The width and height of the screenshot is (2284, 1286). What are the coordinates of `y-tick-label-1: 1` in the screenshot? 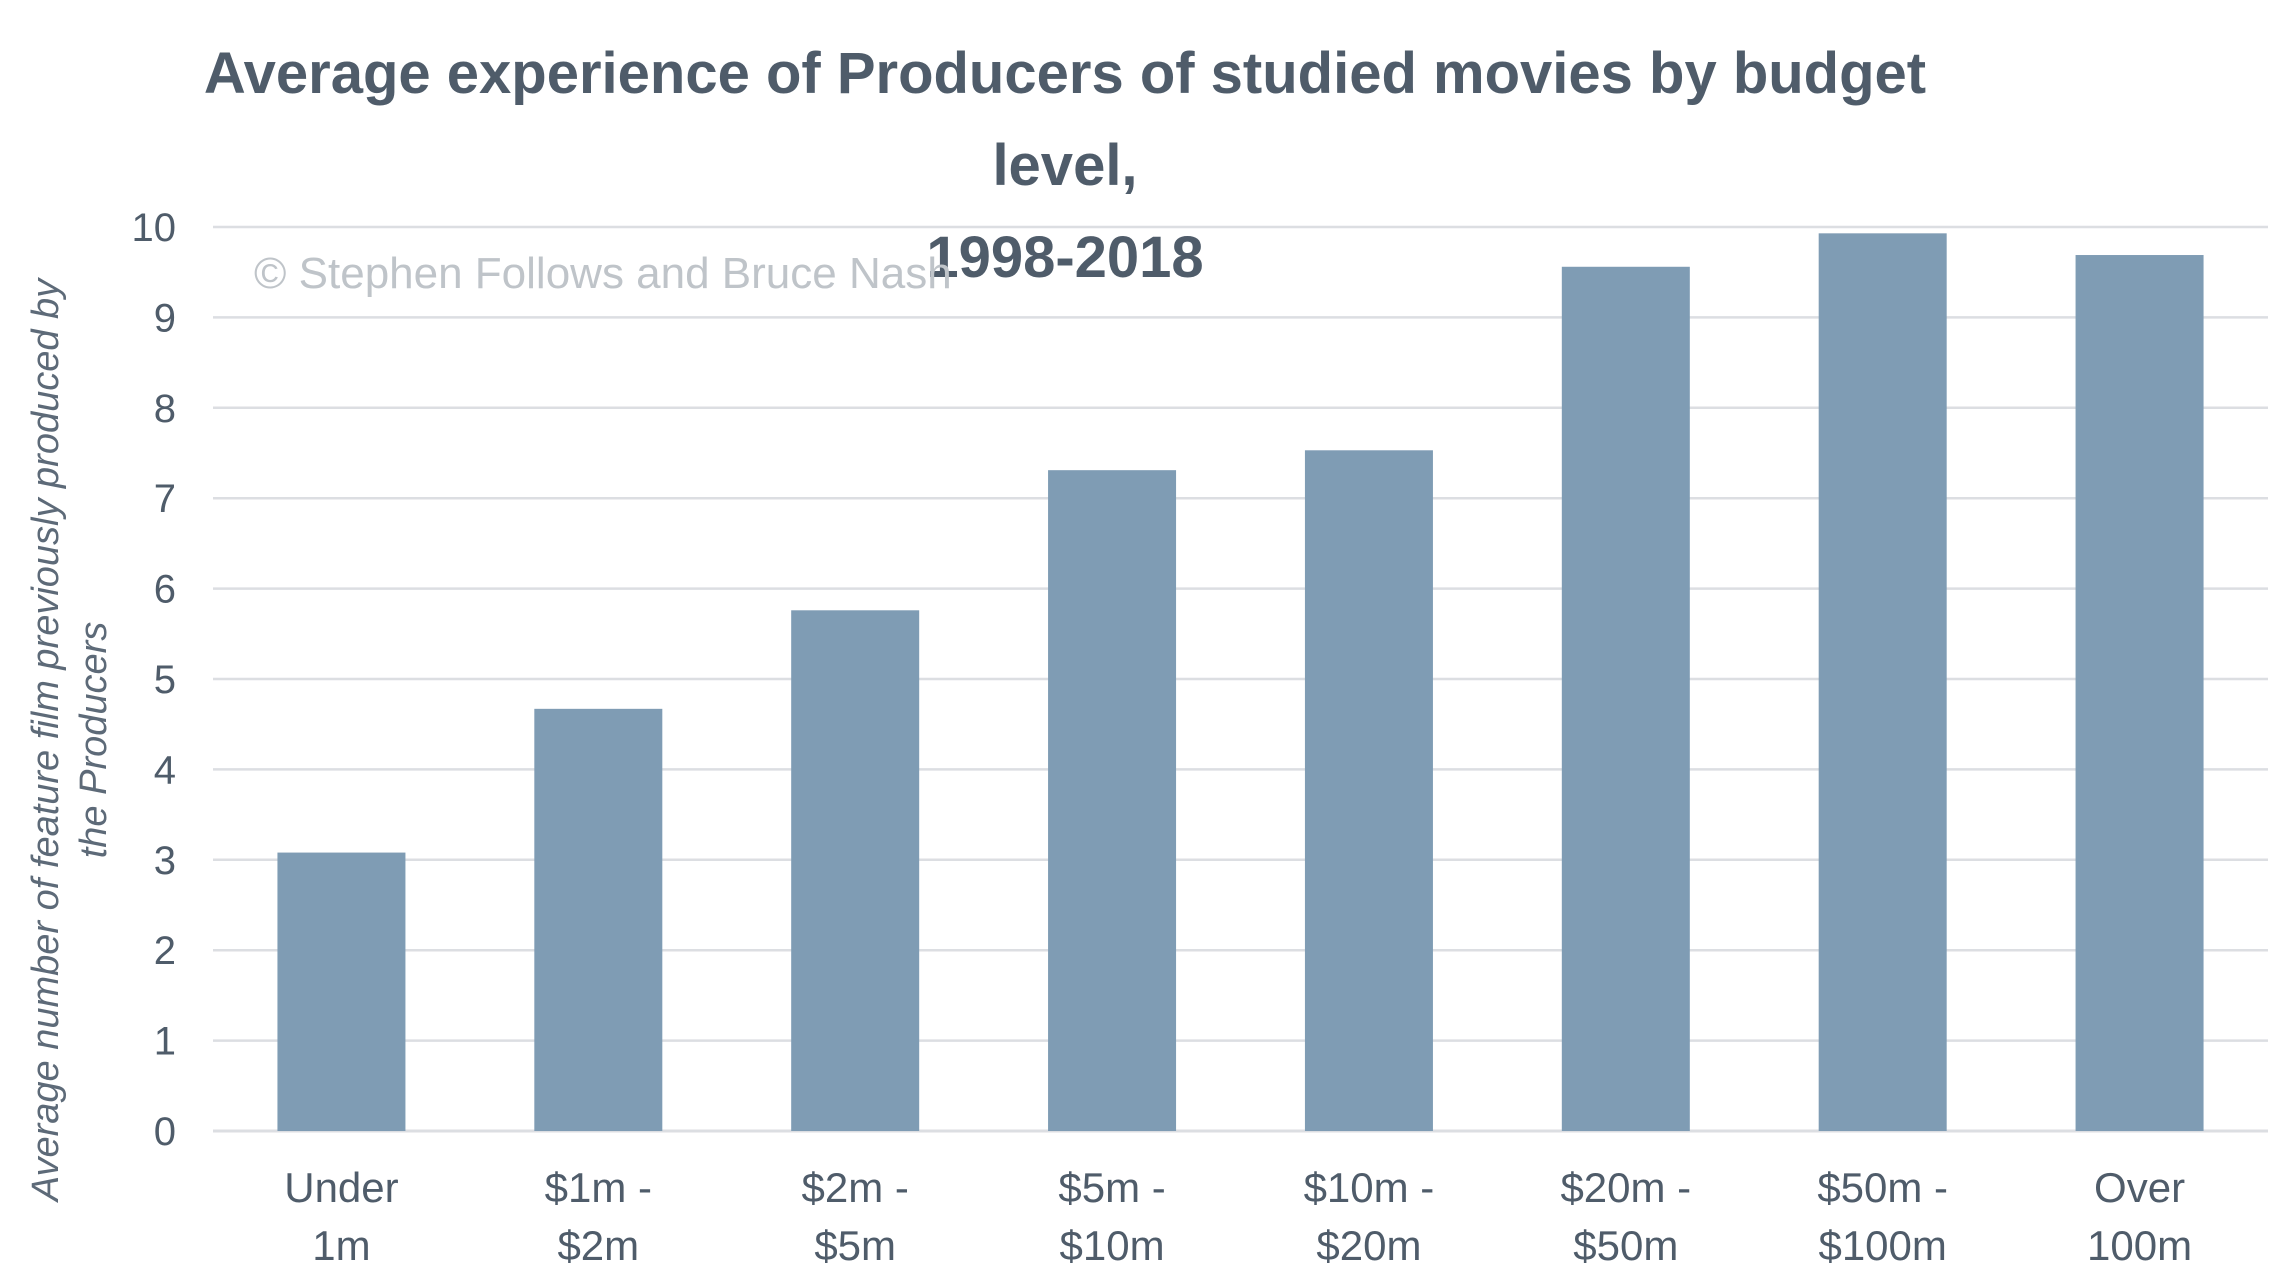 It's located at (165, 1042).